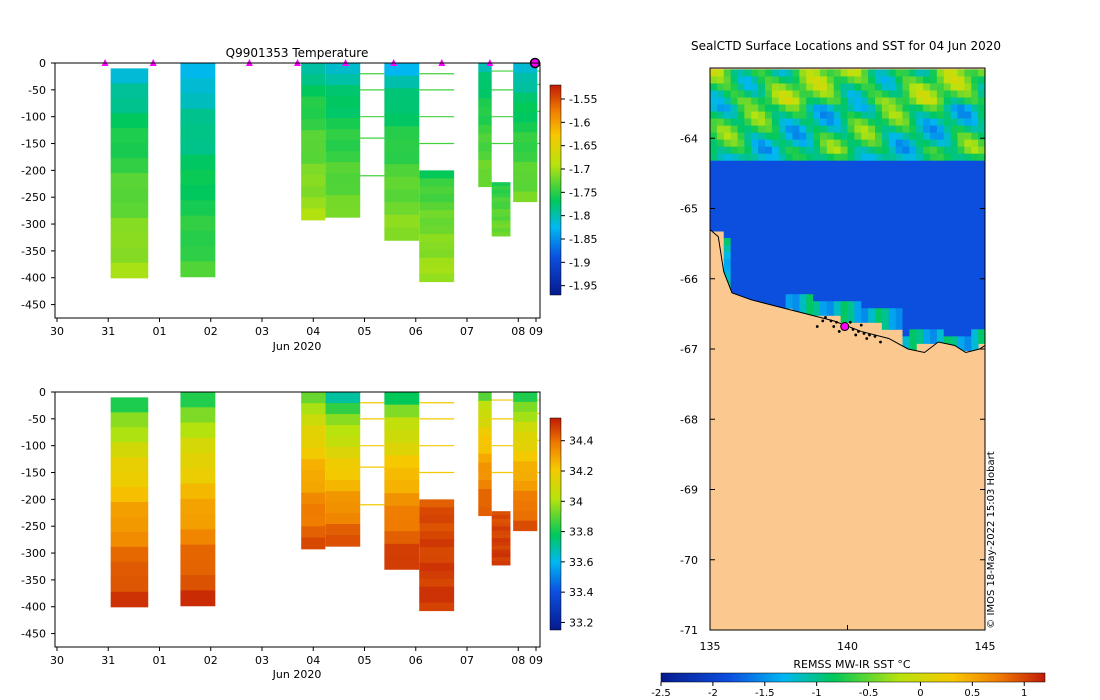  Describe the element at coordinates (518, 660) in the screenshot. I see `x-tick-label: 08` at that location.